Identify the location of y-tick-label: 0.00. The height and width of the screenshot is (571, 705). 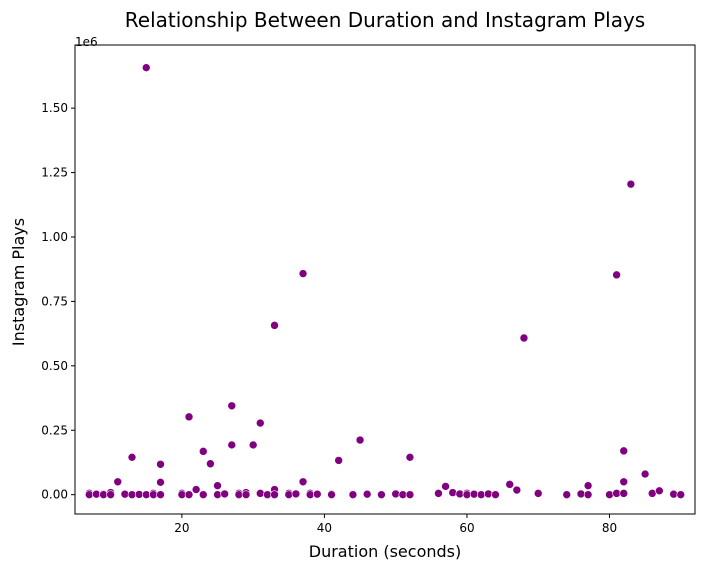
(54, 495).